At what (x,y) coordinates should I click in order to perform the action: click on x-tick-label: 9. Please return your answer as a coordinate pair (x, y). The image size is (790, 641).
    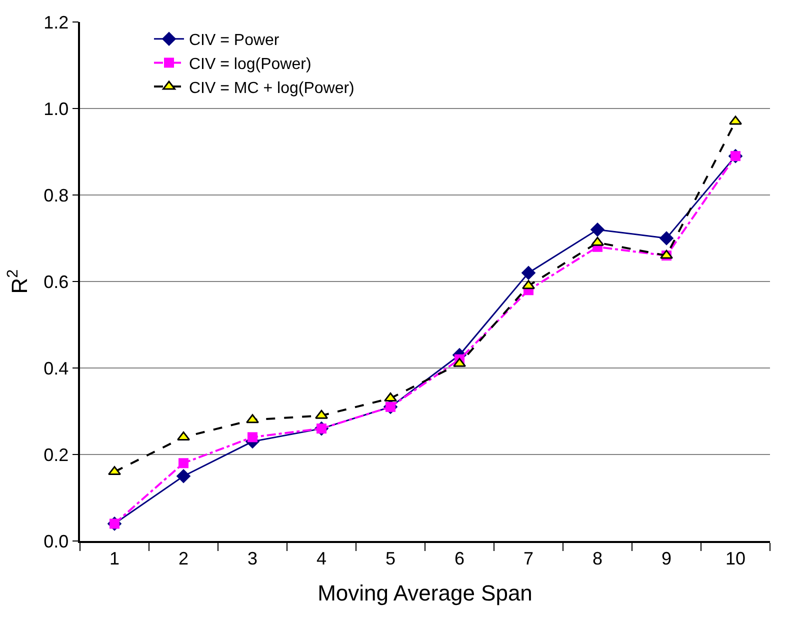
    Looking at the image, I should click on (666, 558).